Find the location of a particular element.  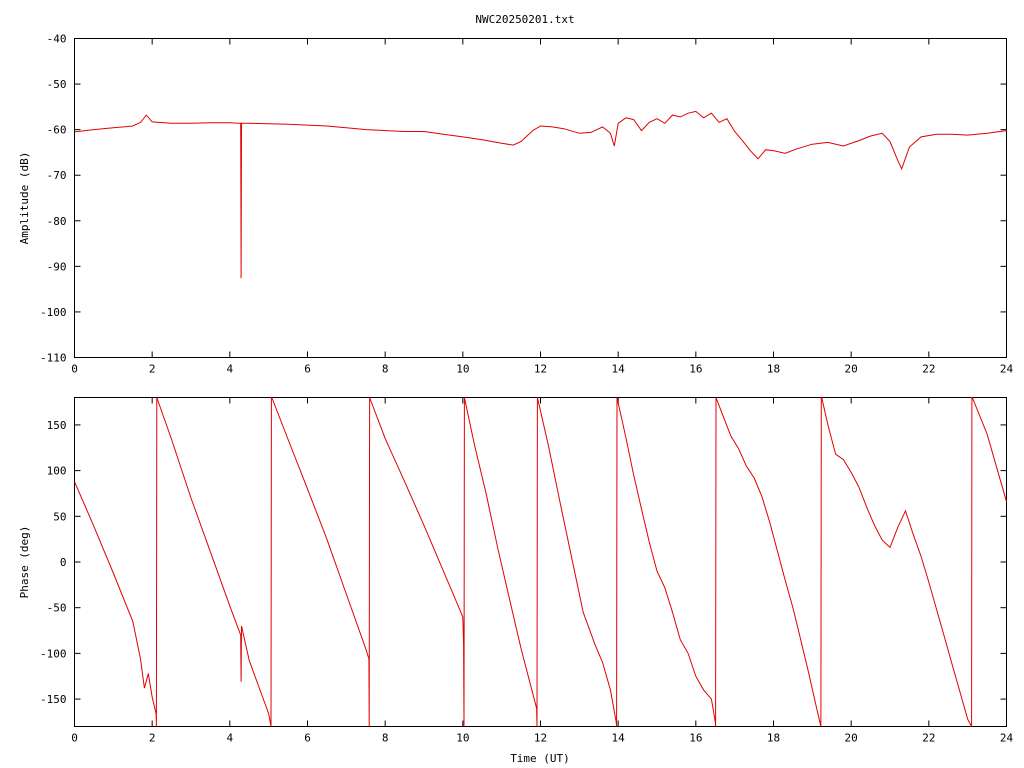

amplitude-x-tick-label: 6 is located at coordinates (307, 369).